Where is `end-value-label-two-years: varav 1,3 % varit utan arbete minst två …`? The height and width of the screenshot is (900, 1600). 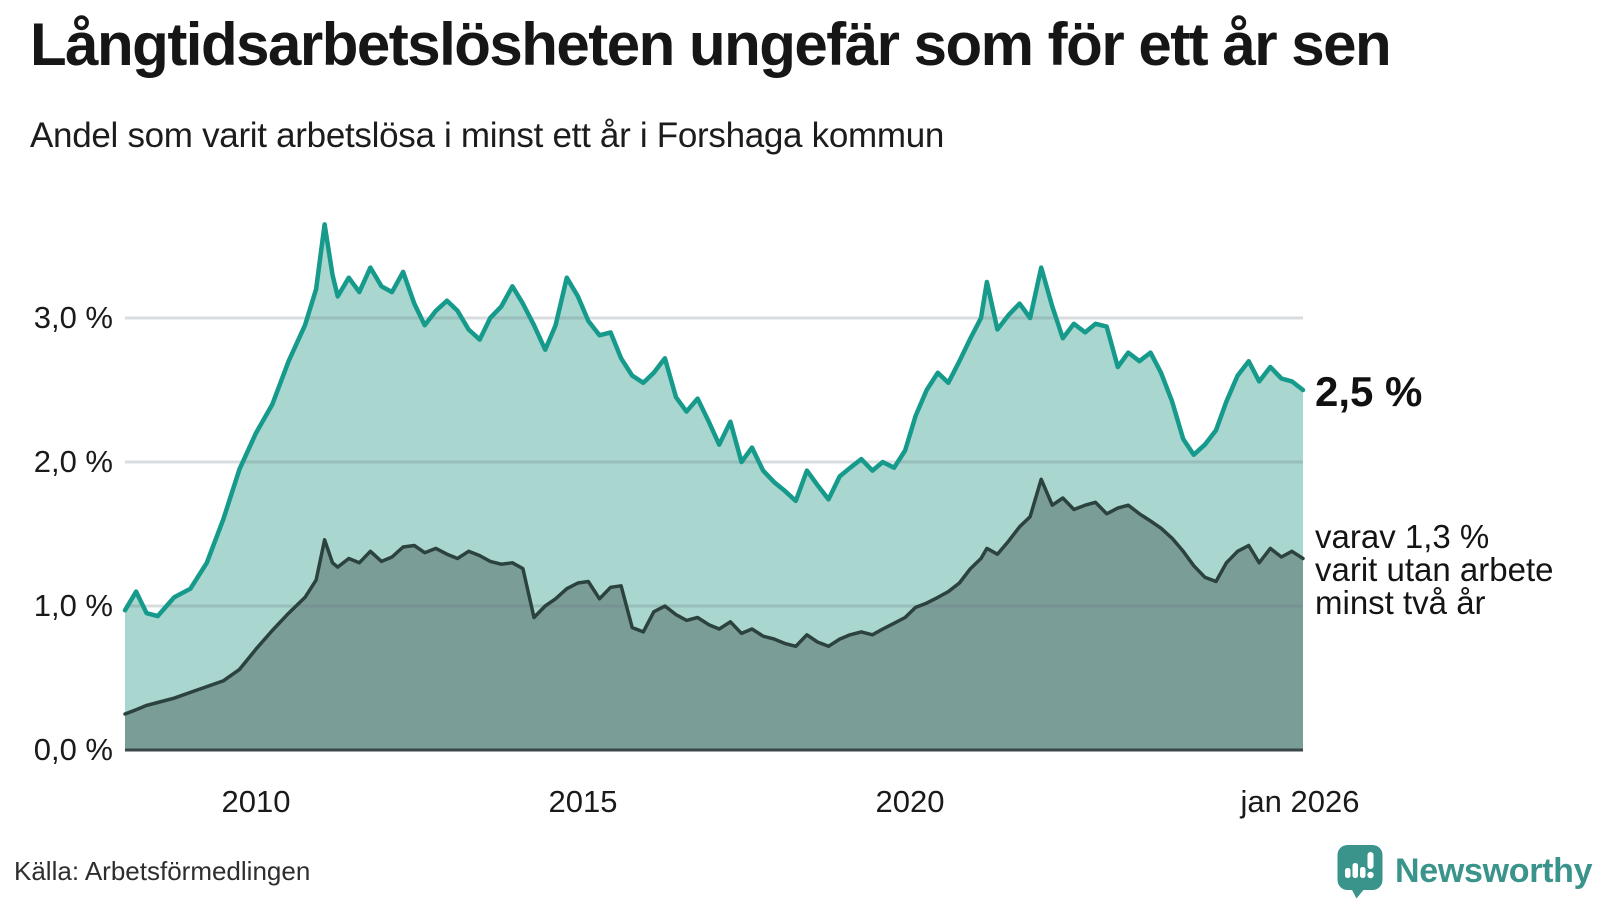 end-value-label-two-years: varav 1,3 % varit utan arbete minst två … is located at coordinates (1434, 569).